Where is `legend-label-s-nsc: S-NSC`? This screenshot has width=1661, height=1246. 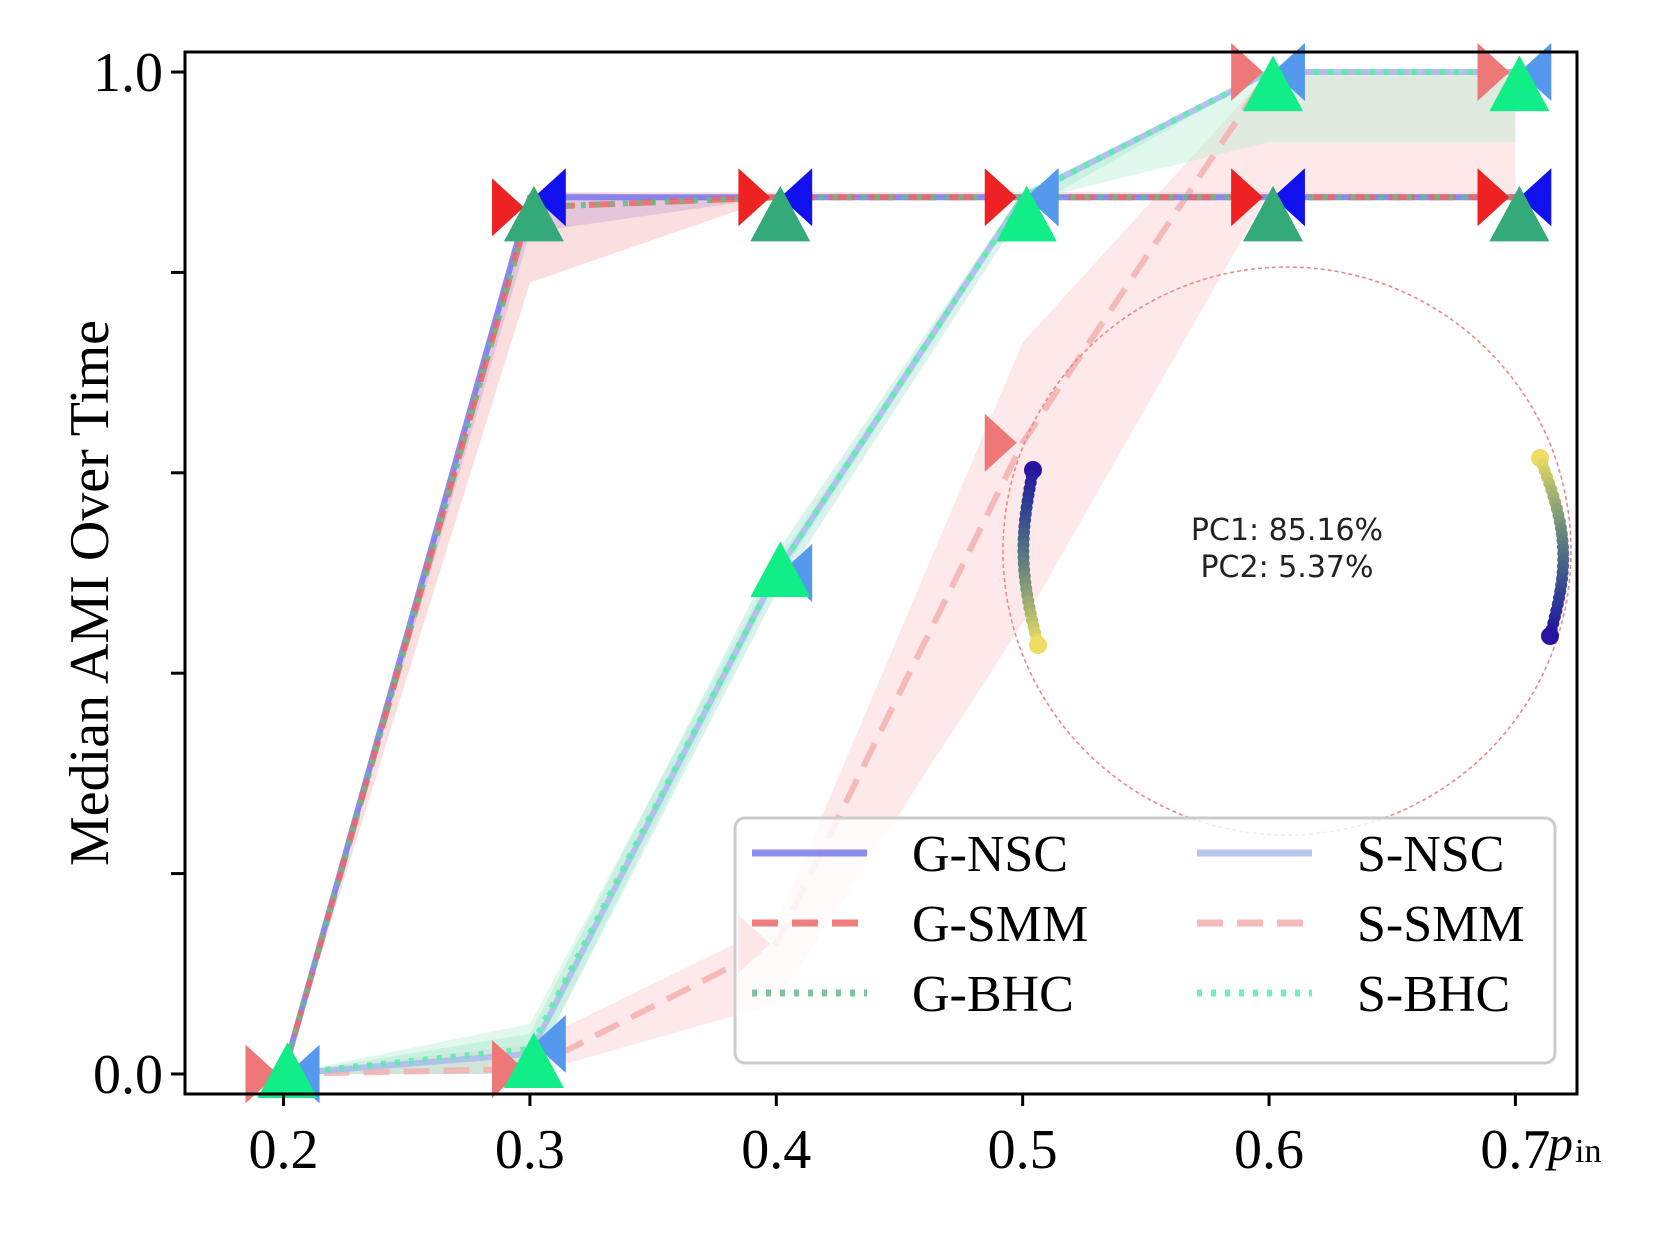 legend-label-s-nsc: S-NSC is located at coordinates (1430, 854).